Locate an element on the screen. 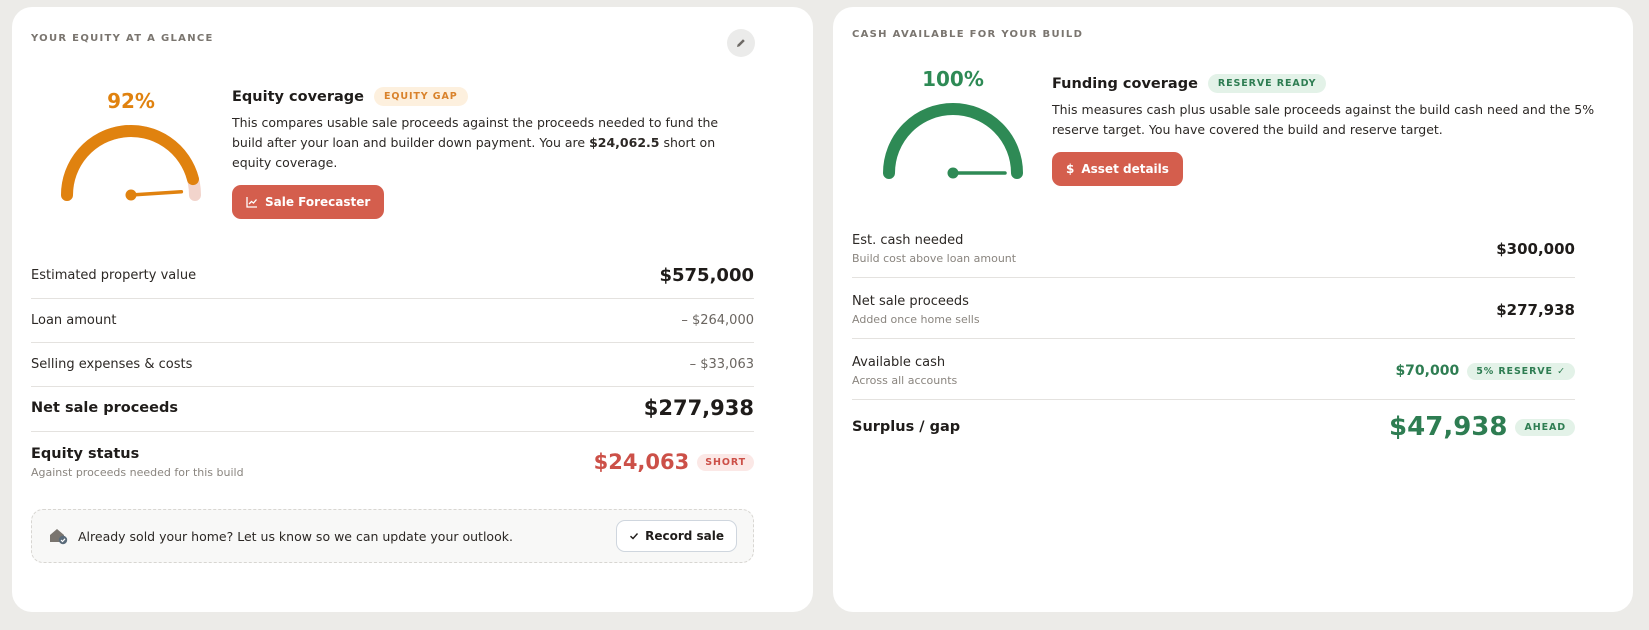  surplus-gap-value-group: $47,938 AHEAD is located at coordinates (1482, 427).